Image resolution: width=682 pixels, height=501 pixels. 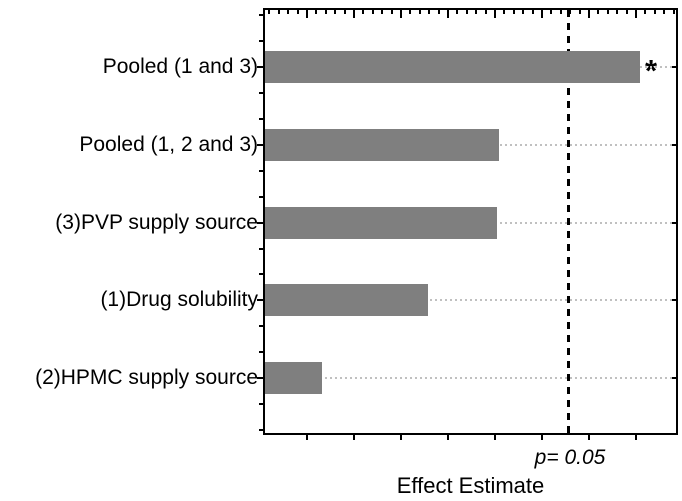 What do you see at coordinates (156, 222) in the screenshot?
I see `category-label: (3)PVP supply source` at bounding box center [156, 222].